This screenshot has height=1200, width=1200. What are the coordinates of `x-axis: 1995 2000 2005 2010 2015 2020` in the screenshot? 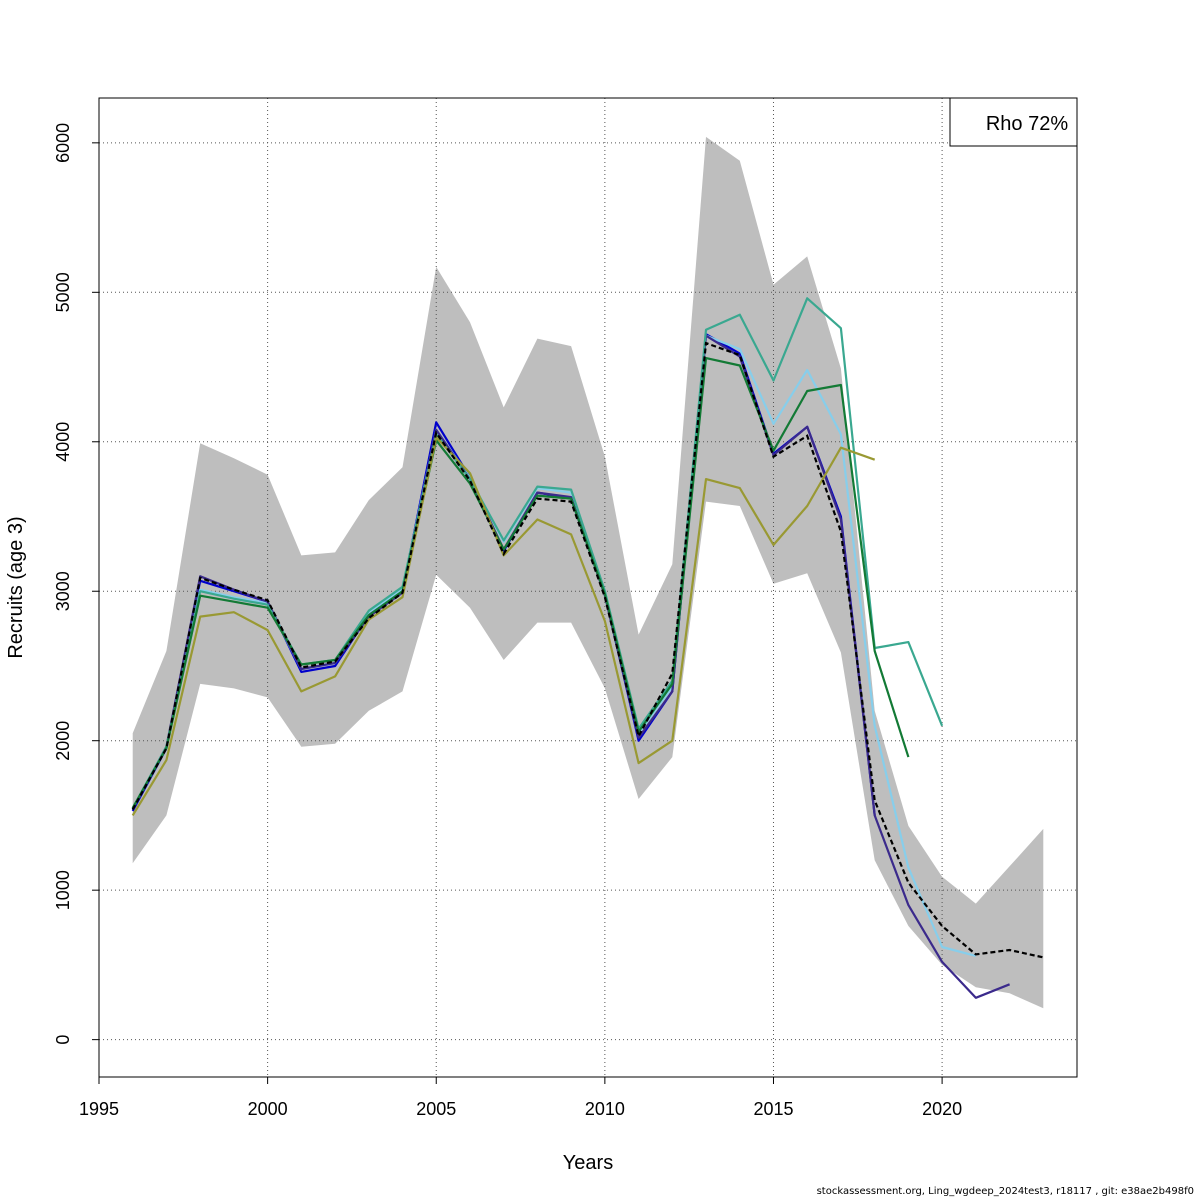 It's located at (520, 1097).